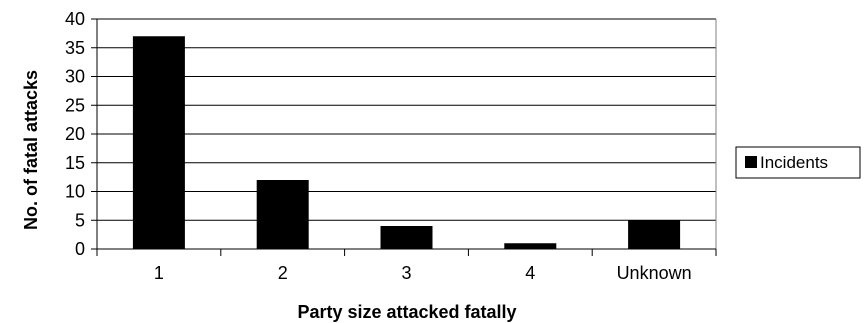 This screenshot has width=866, height=323. Describe the element at coordinates (406, 273) in the screenshot. I see `x-tick-label-3: 3` at that location.